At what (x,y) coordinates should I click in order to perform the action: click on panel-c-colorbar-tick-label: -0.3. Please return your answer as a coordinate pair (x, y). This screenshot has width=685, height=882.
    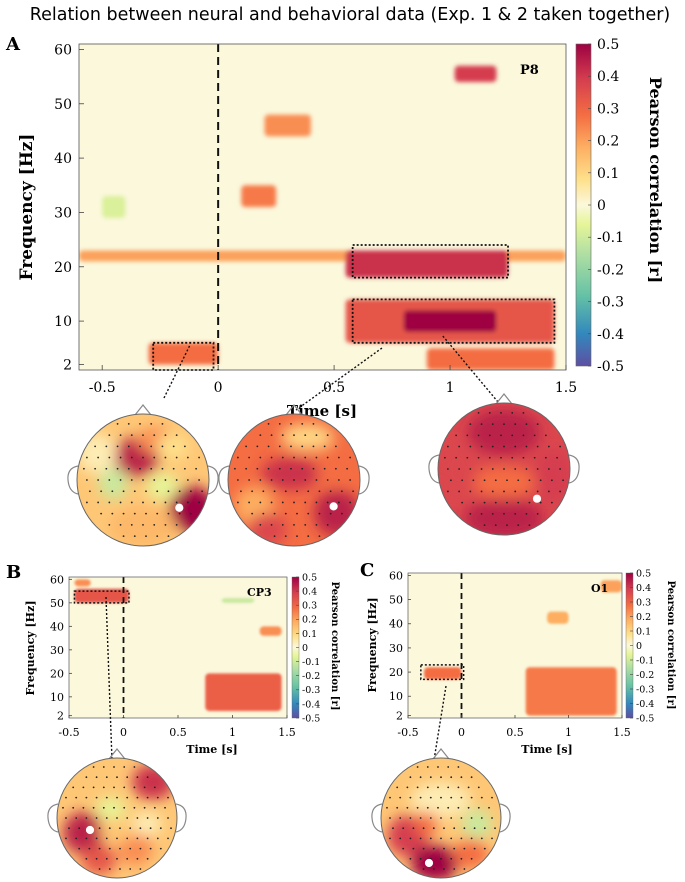
    Looking at the image, I should click on (645, 689).